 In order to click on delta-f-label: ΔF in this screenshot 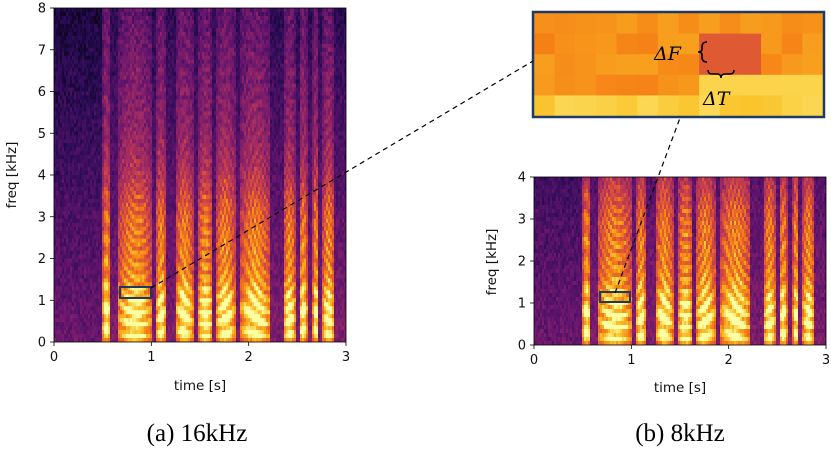, I will do `click(667, 54)`.